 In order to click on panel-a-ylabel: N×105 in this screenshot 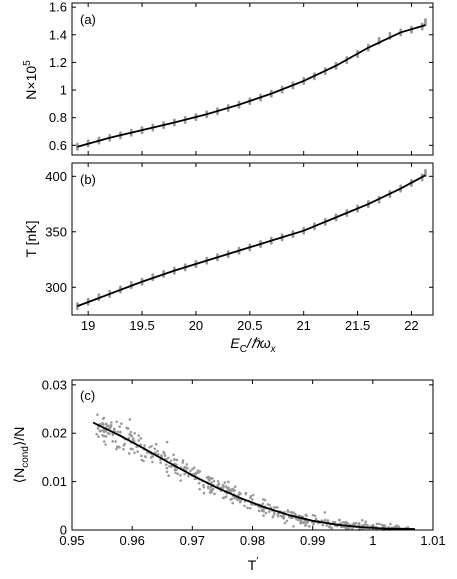, I will do `click(30, 80)`.